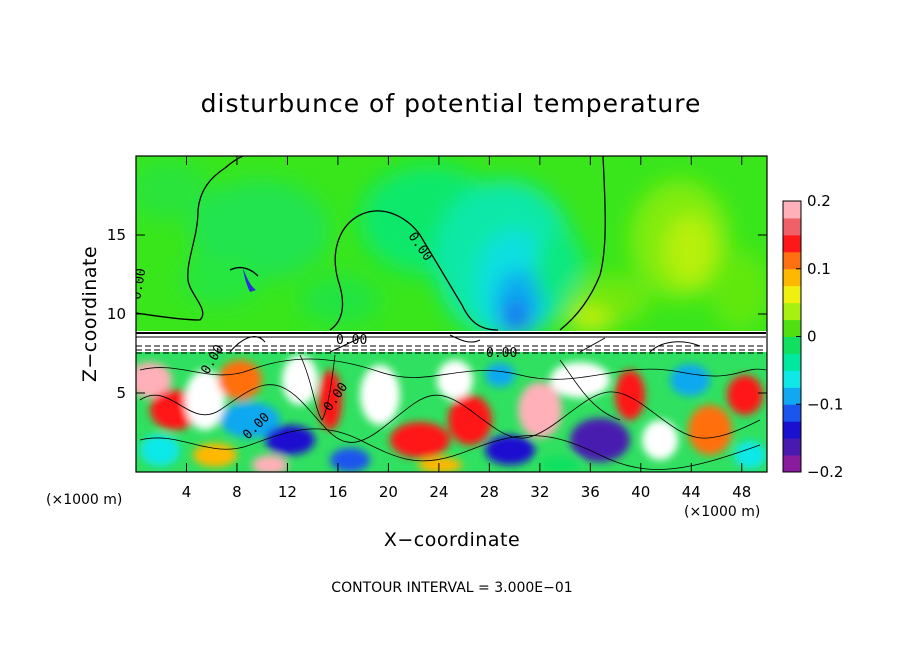  I want to click on y-tick-label: 10, so click(116, 314).